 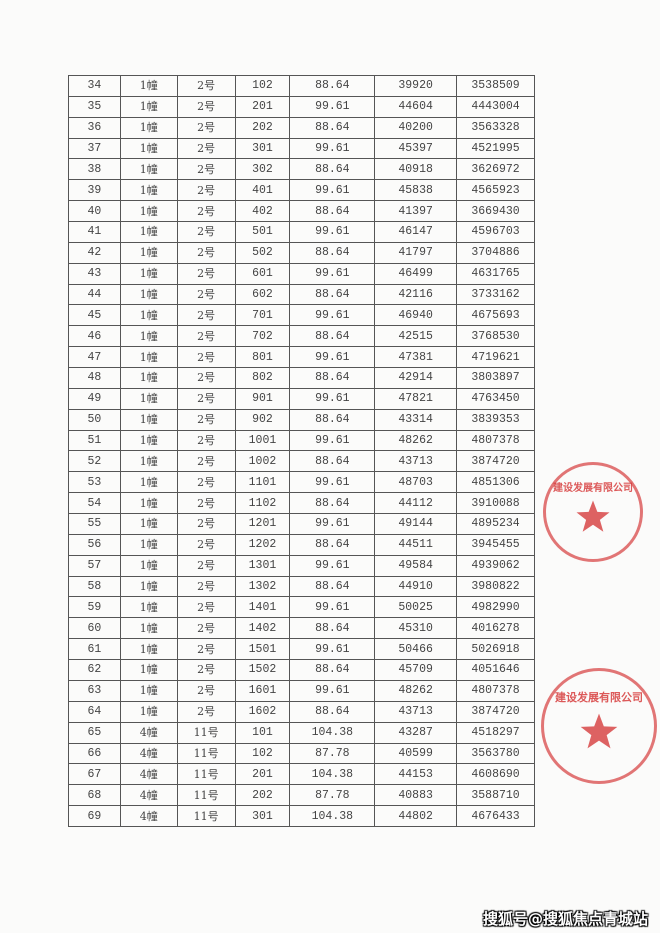 What do you see at coordinates (94, 294) in the screenshot?
I see `row-number-cell: 44` at bounding box center [94, 294].